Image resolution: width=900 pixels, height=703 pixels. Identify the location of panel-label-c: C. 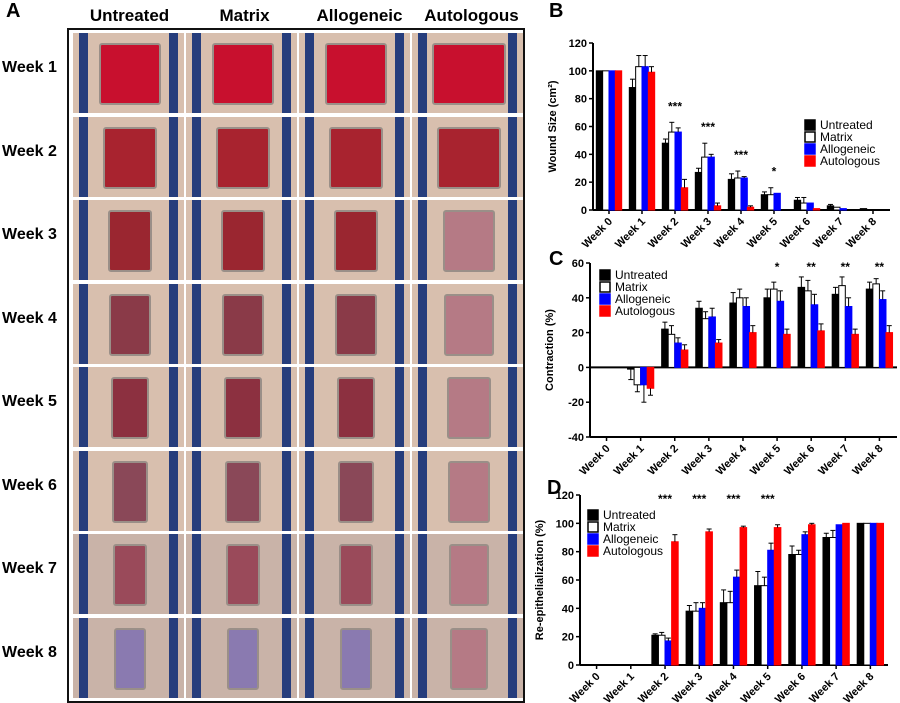
(556, 259).